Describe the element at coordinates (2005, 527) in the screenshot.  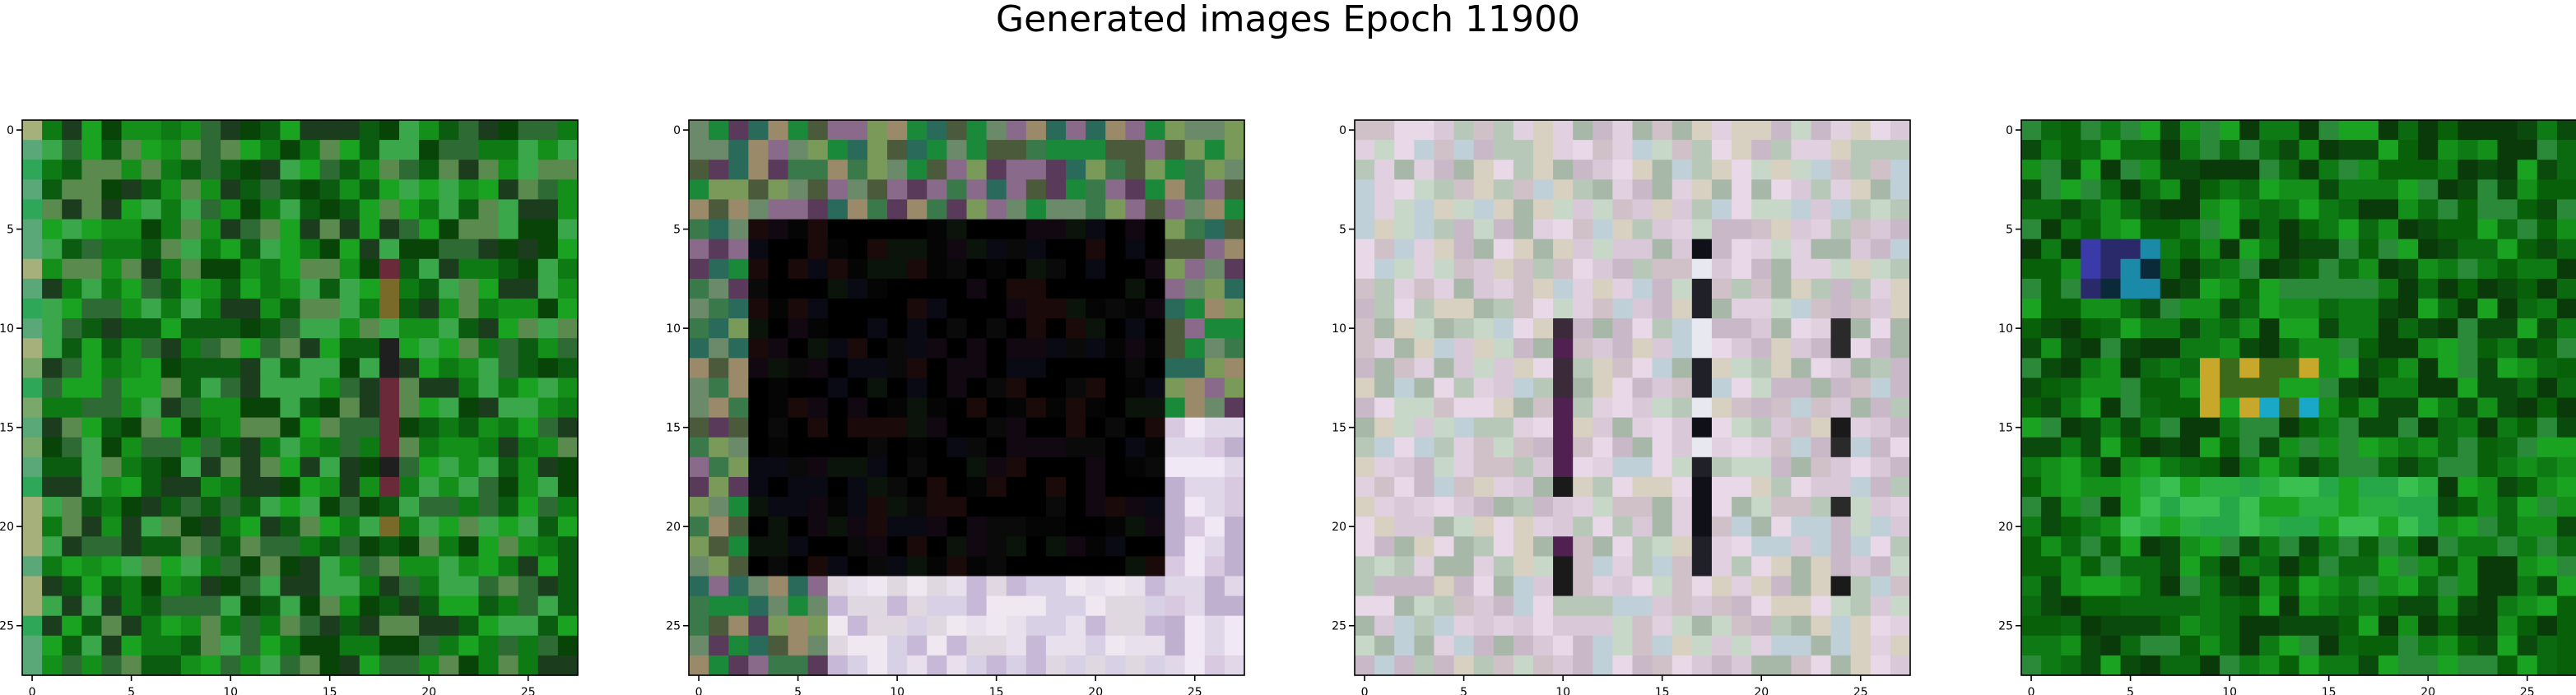
I see `y-tick-label: 20` at that location.